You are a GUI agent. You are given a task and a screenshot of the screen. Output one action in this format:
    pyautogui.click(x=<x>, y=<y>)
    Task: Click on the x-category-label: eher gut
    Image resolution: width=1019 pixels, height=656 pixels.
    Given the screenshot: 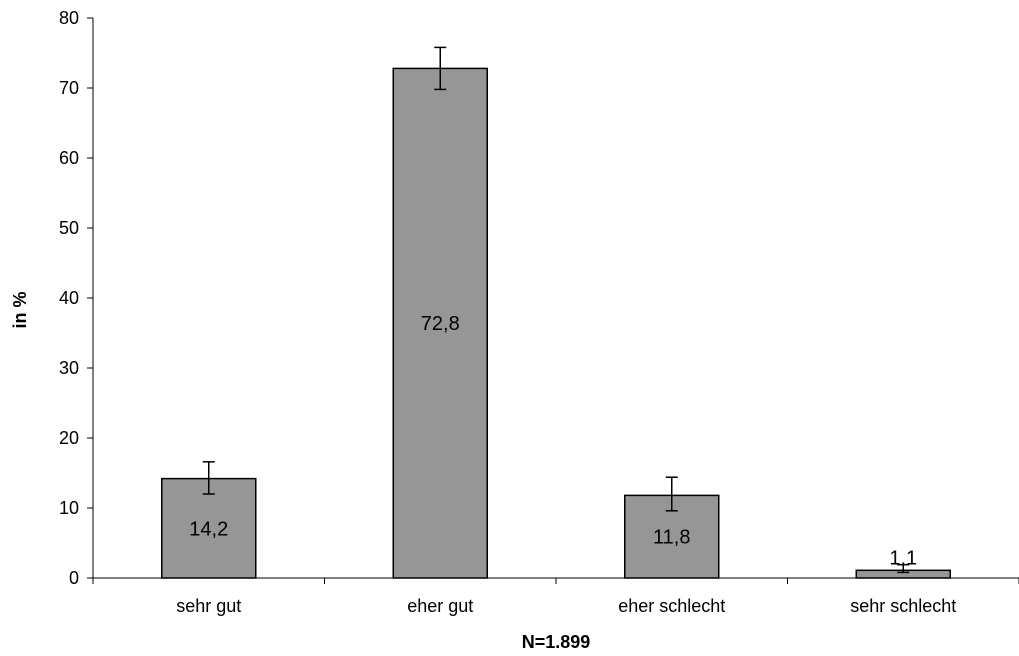 What is the action you would take?
    pyautogui.click(x=440, y=606)
    